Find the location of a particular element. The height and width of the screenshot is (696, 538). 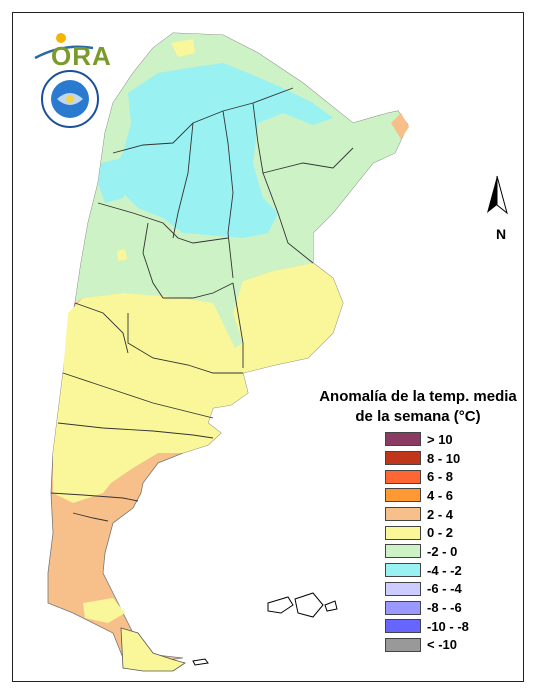

legend-item: < -10 is located at coordinates (454, 645).